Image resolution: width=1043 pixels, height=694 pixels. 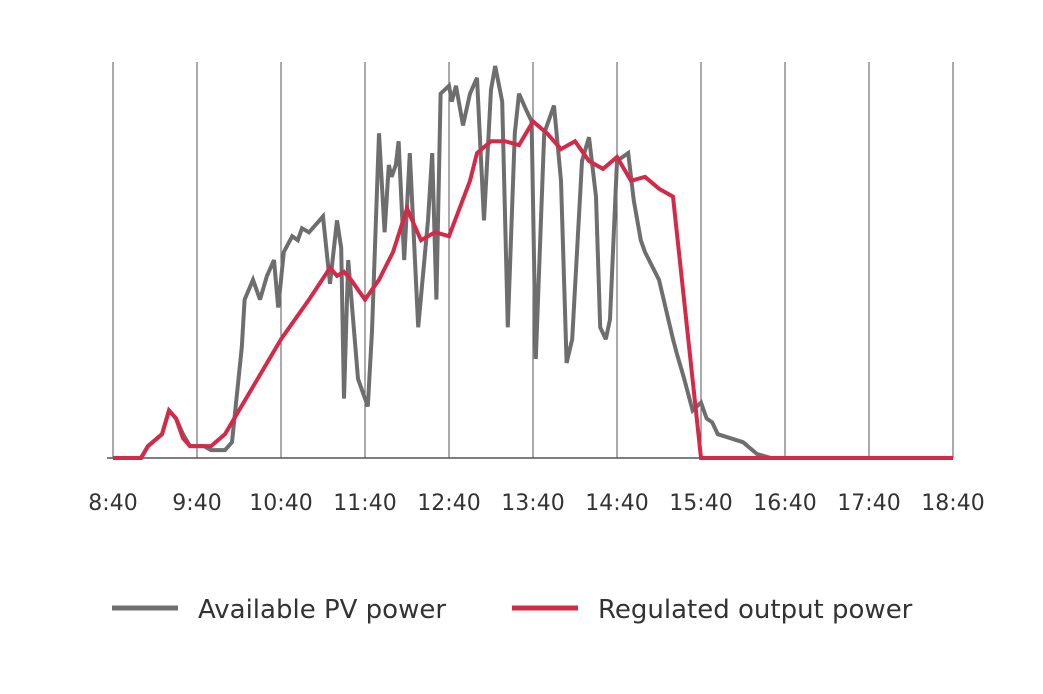 What do you see at coordinates (700, 503) in the screenshot?
I see `x-tick-label: 15:40` at bounding box center [700, 503].